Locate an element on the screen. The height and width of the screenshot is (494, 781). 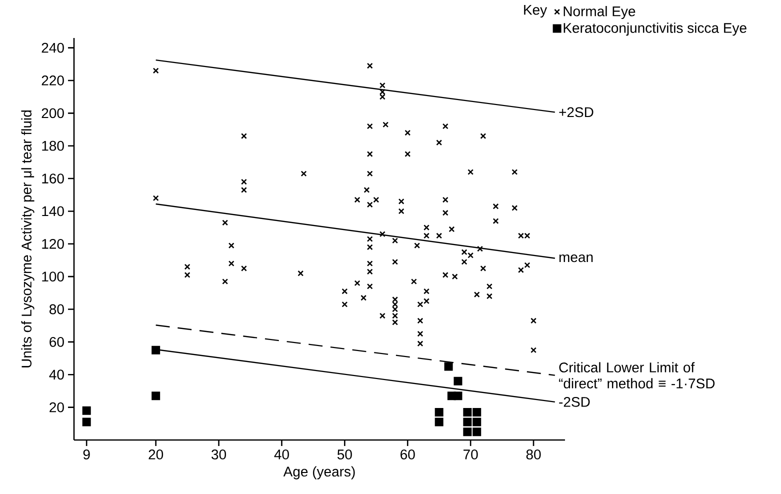
y-tick-label: 140 is located at coordinates (53, 211).